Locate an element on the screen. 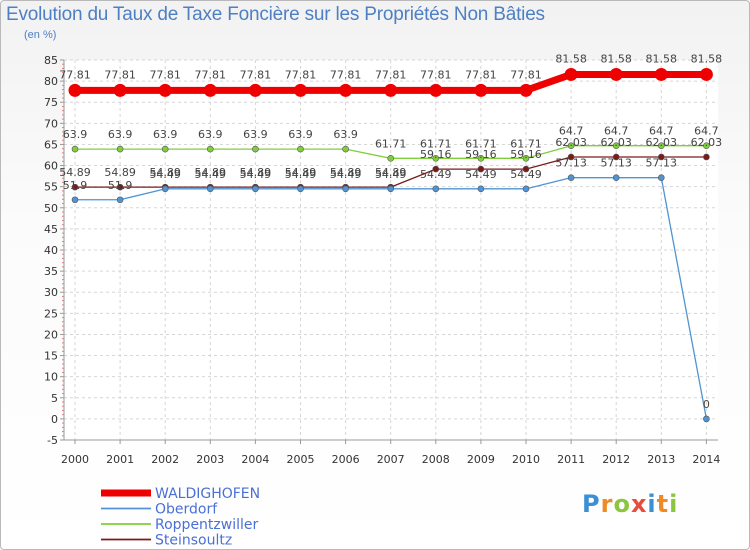 The width and height of the screenshot is (750, 550). logo-letter: i is located at coordinates (652, 504).